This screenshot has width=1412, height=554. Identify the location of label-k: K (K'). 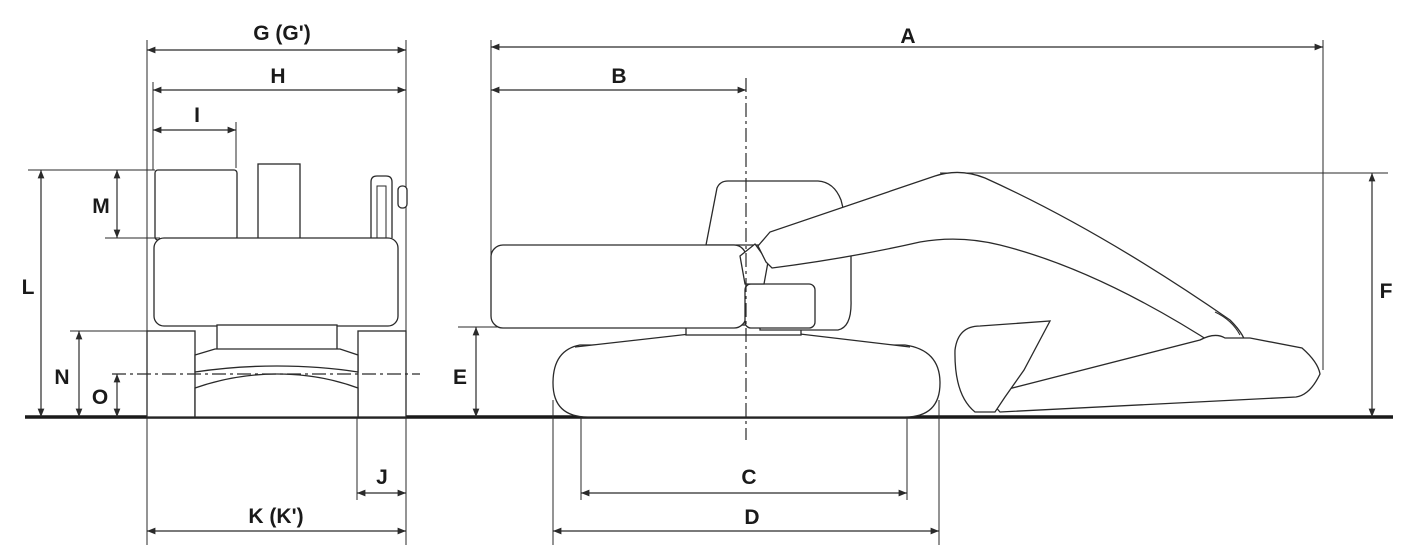
(275, 516).